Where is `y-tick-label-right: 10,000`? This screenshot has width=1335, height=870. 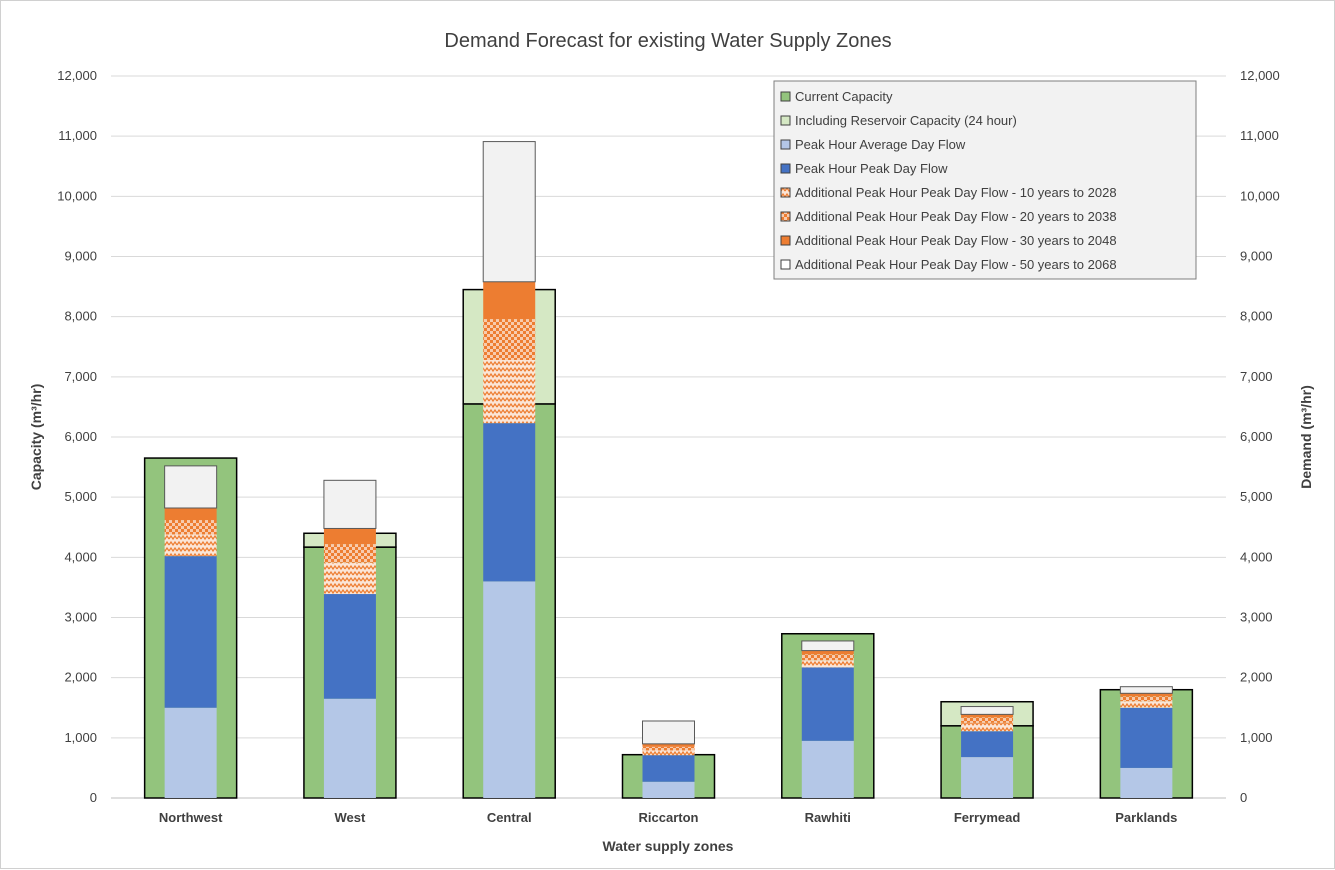 y-tick-label-right: 10,000 is located at coordinates (1260, 195).